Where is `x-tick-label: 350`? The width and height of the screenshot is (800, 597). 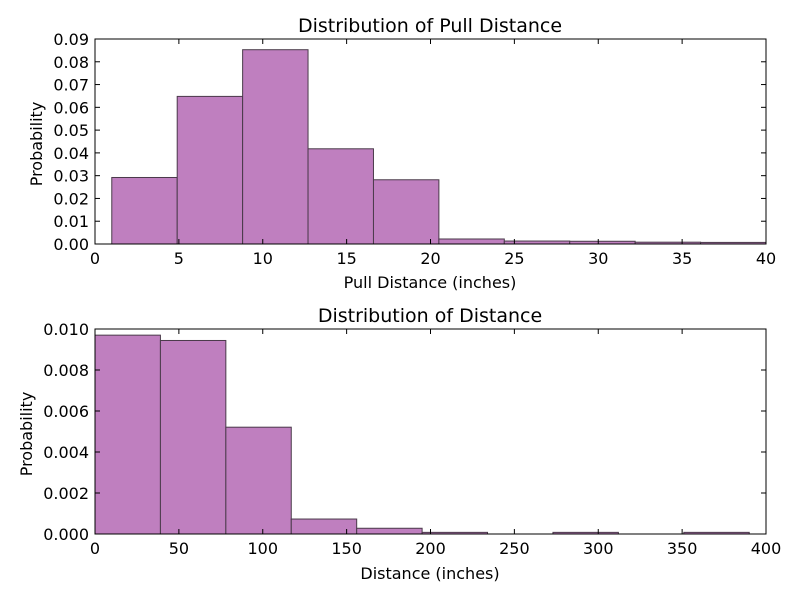
x-tick-label: 350 is located at coordinates (682, 548).